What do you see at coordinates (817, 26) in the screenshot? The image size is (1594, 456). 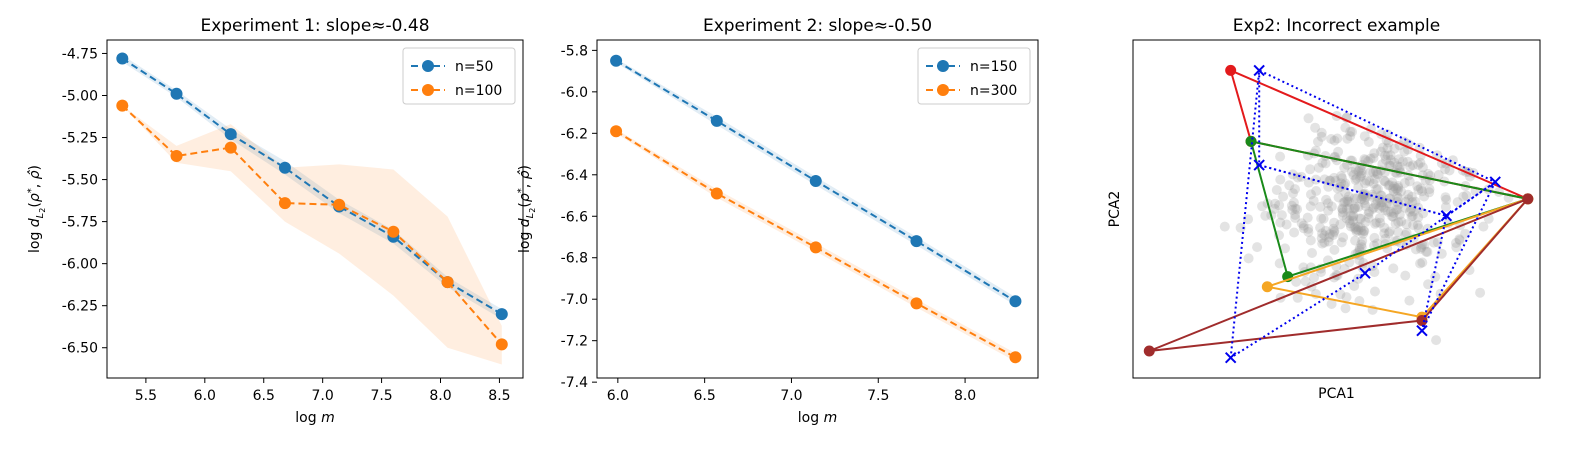 I see `chart-title: Experiment 2: slope≈-0.50` at bounding box center [817, 26].